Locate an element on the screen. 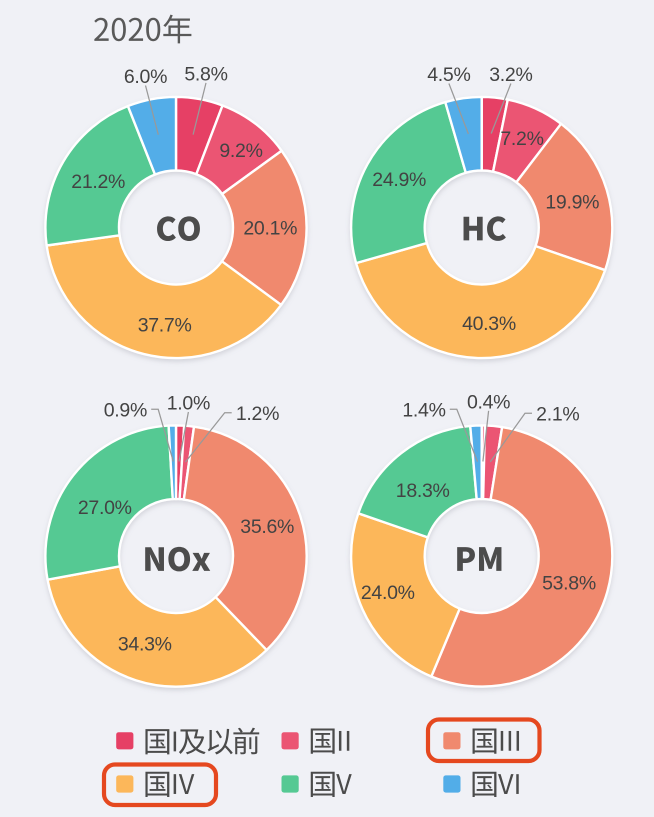 Image resolution: width=654 pixels, height=817 pixels. svg-text: 40.3% is located at coordinates (489, 324).